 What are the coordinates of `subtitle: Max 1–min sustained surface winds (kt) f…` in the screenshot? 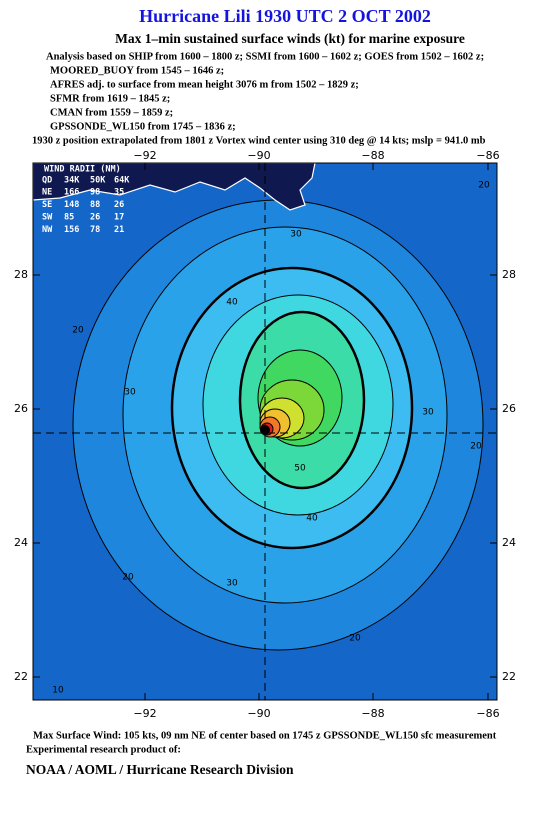 It's located at (290, 38).